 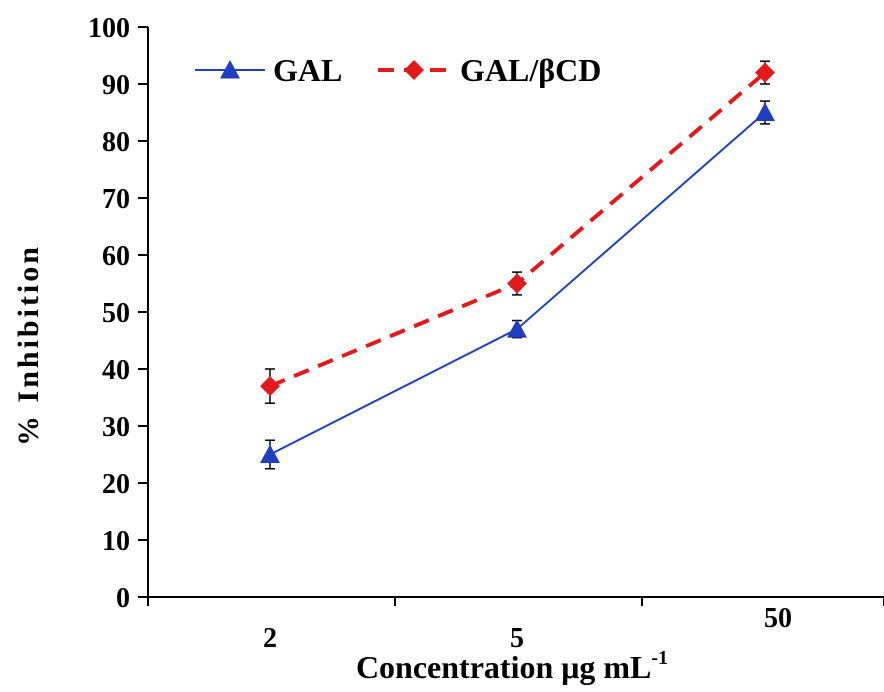 I want to click on x-axis-label-superscript: -1, so click(x=659, y=658).